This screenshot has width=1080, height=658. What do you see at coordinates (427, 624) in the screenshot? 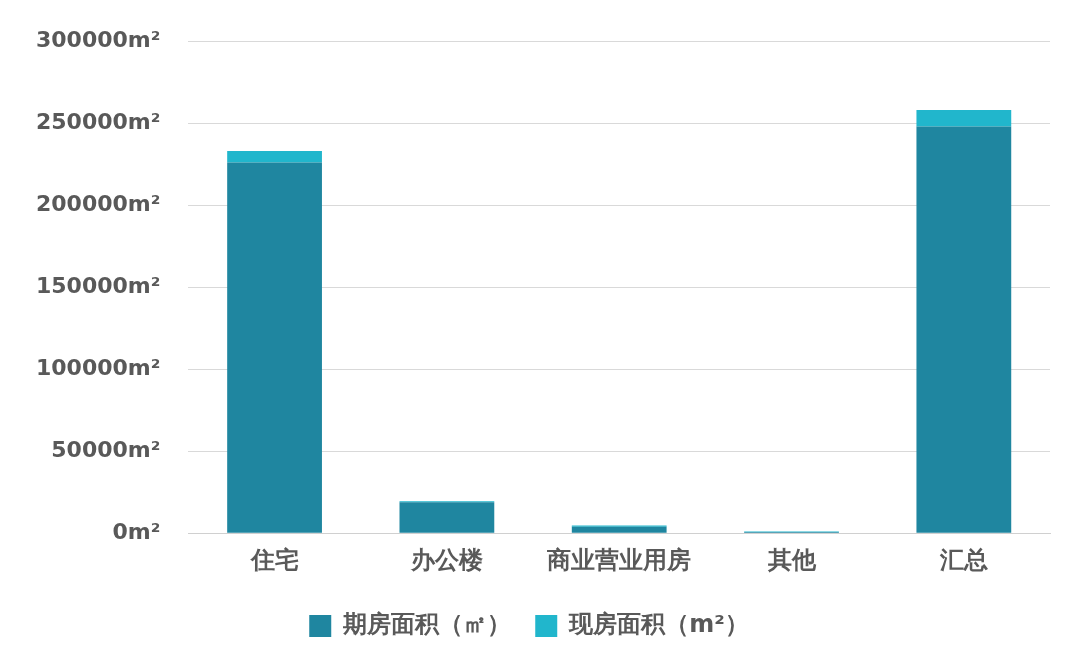
I see `legend-label: 期房面积（㎡）` at bounding box center [427, 624].